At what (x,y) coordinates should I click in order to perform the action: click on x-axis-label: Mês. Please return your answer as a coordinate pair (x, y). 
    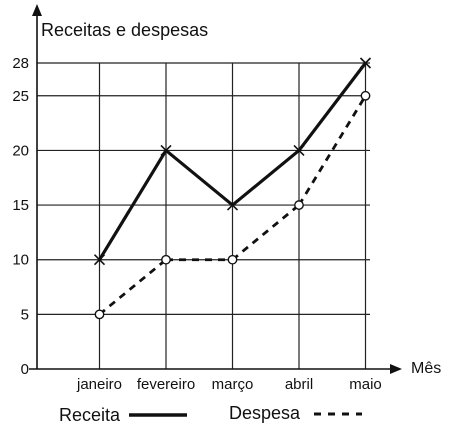
    Looking at the image, I should click on (426, 368).